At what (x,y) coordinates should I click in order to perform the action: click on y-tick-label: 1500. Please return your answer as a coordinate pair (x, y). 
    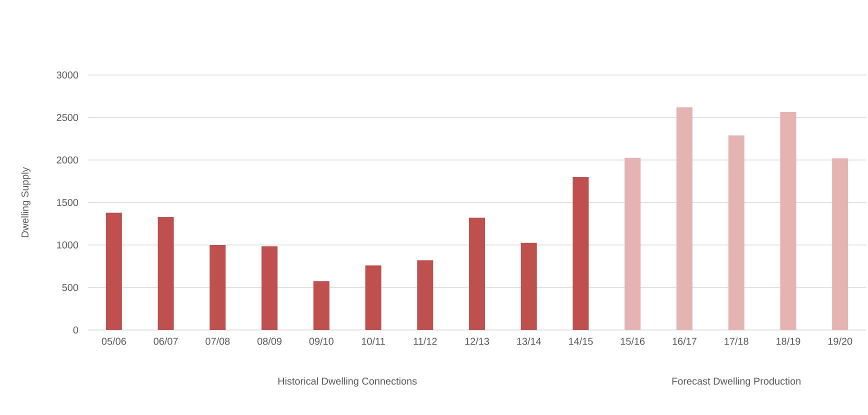
    Looking at the image, I should click on (67, 202).